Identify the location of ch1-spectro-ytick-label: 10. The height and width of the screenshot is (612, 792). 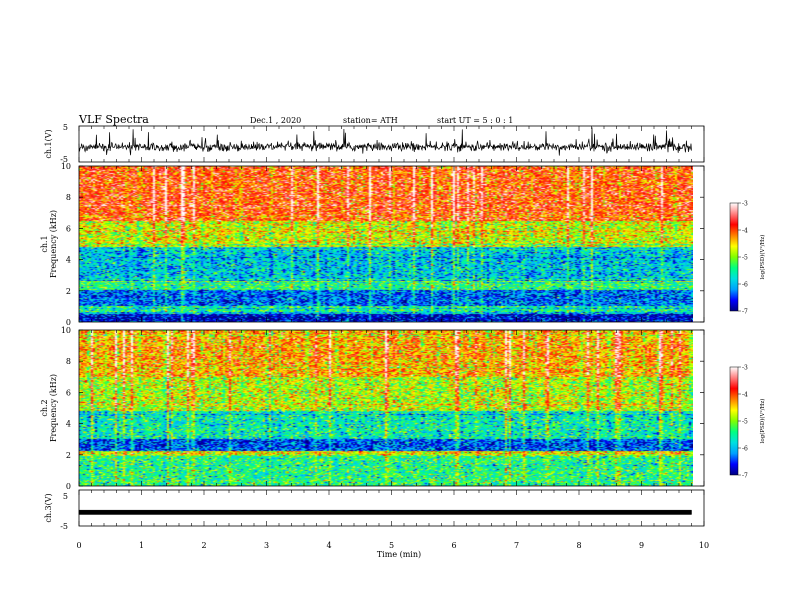
(66, 166).